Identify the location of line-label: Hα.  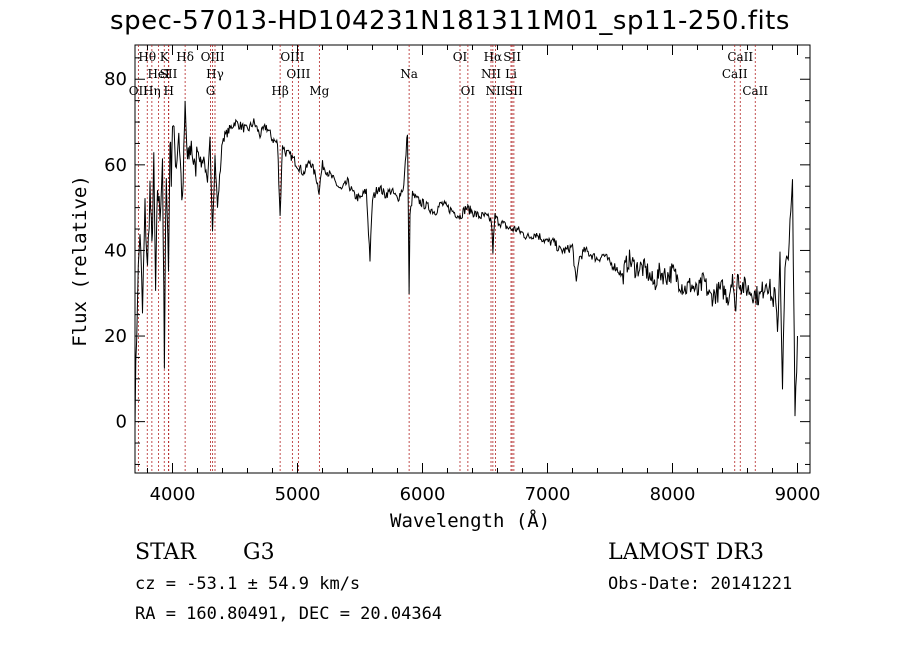
(493, 57).